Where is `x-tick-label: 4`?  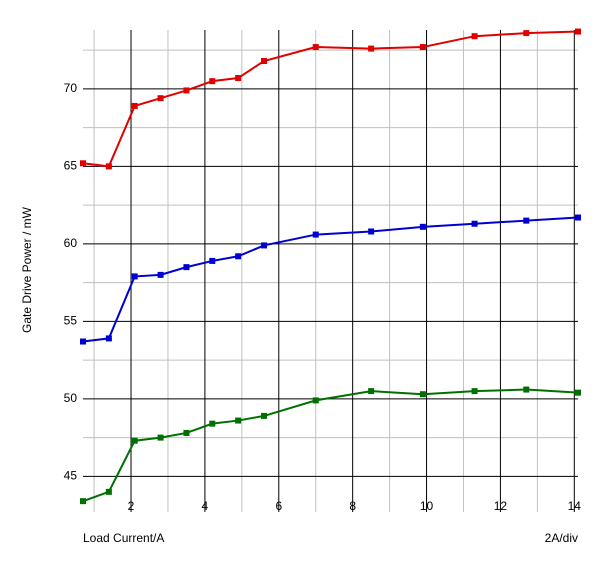 x-tick-label: 4 is located at coordinates (205, 506).